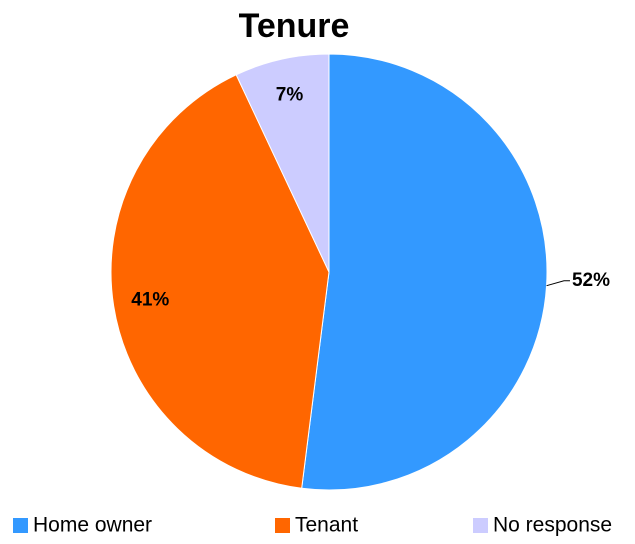  I want to click on data-label: 52%, so click(591, 280).